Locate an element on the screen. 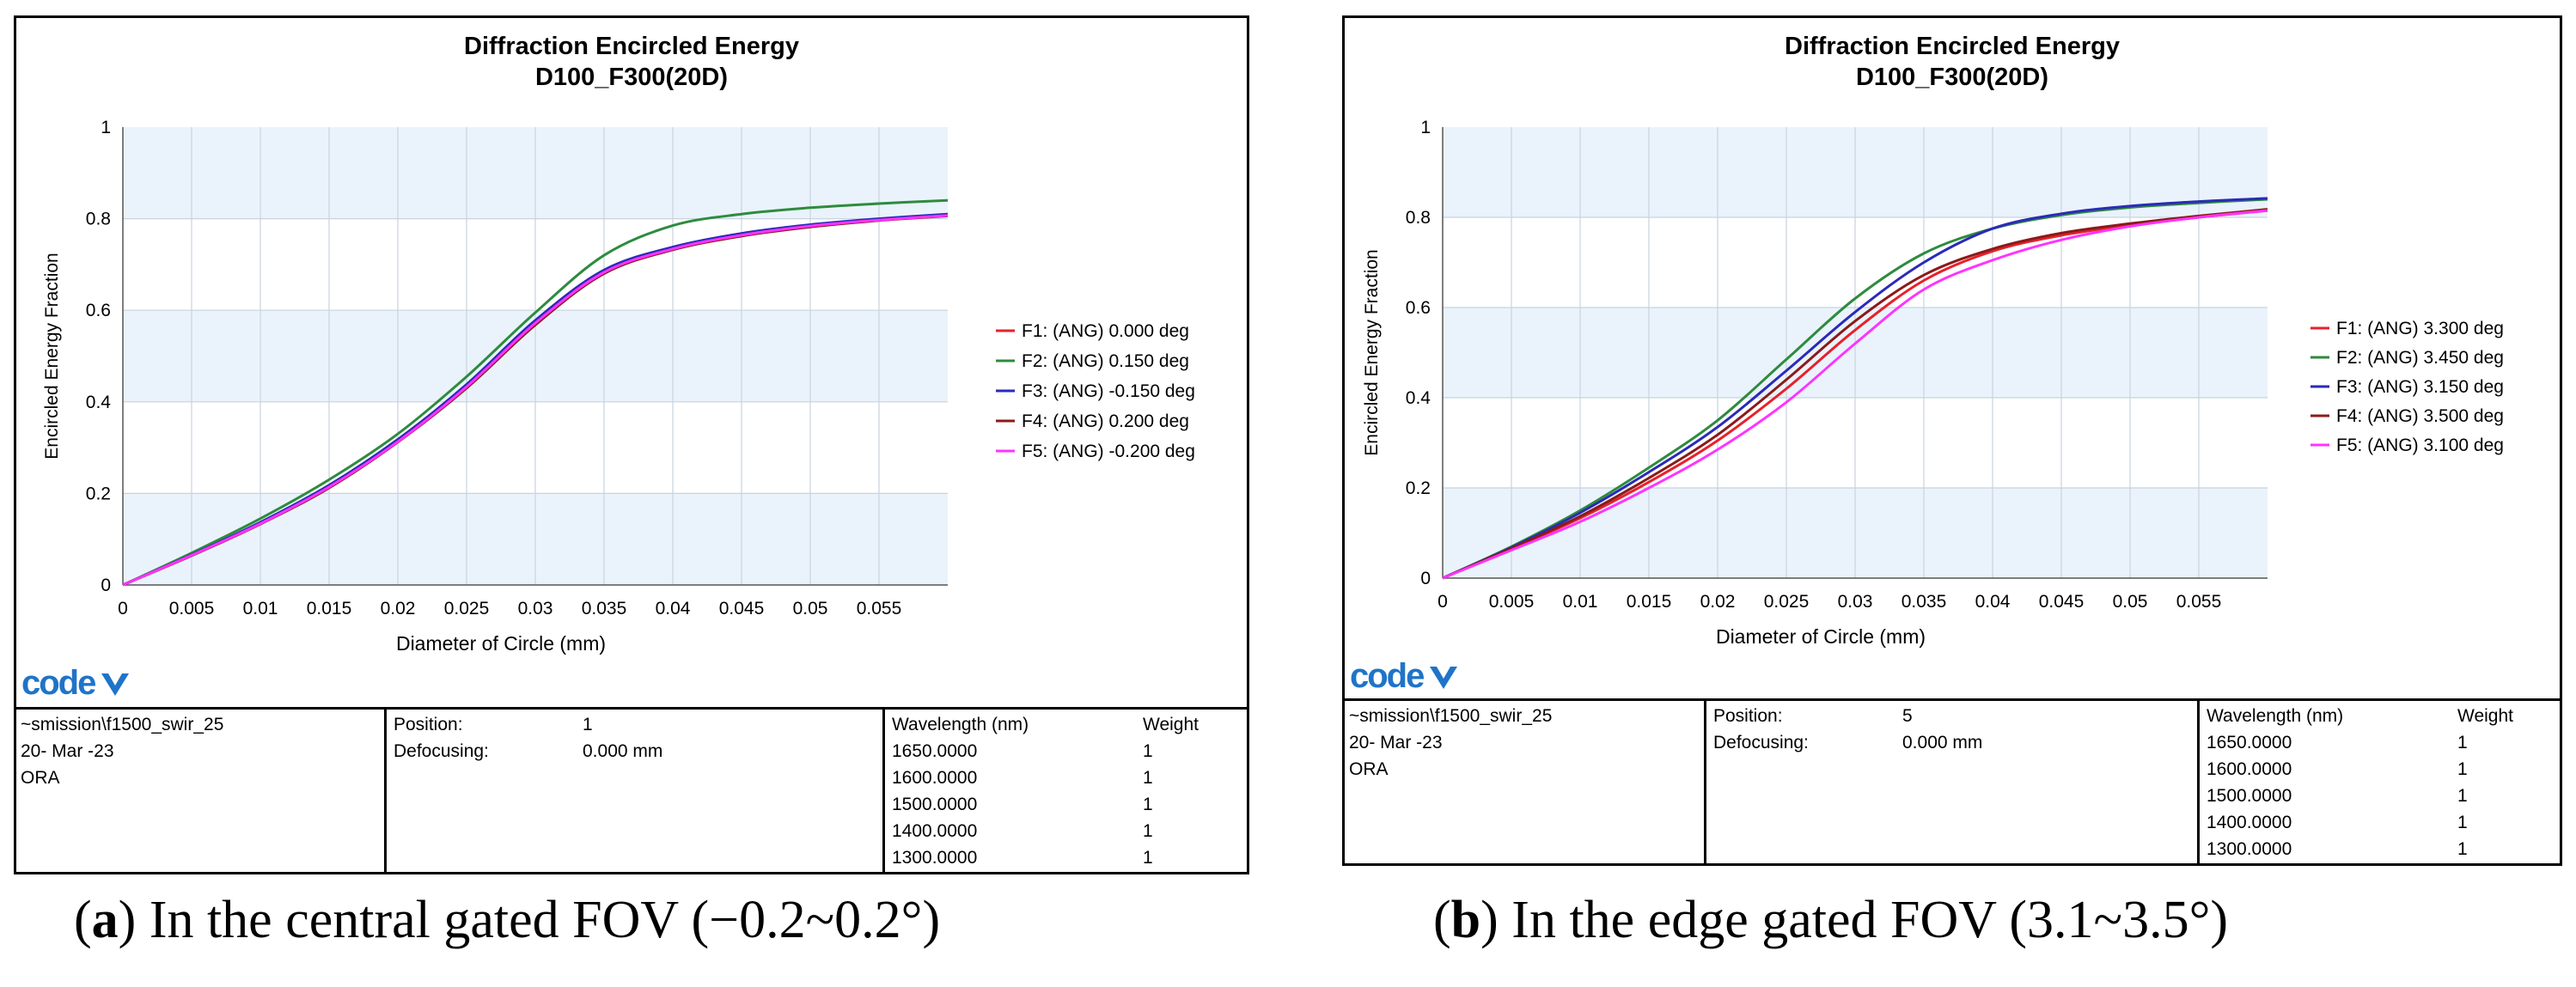 The height and width of the screenshot is (987, 2576). info-position-cell: Position: 1 Defocusing: 0.000 mm is located at coordinates (636, 792).